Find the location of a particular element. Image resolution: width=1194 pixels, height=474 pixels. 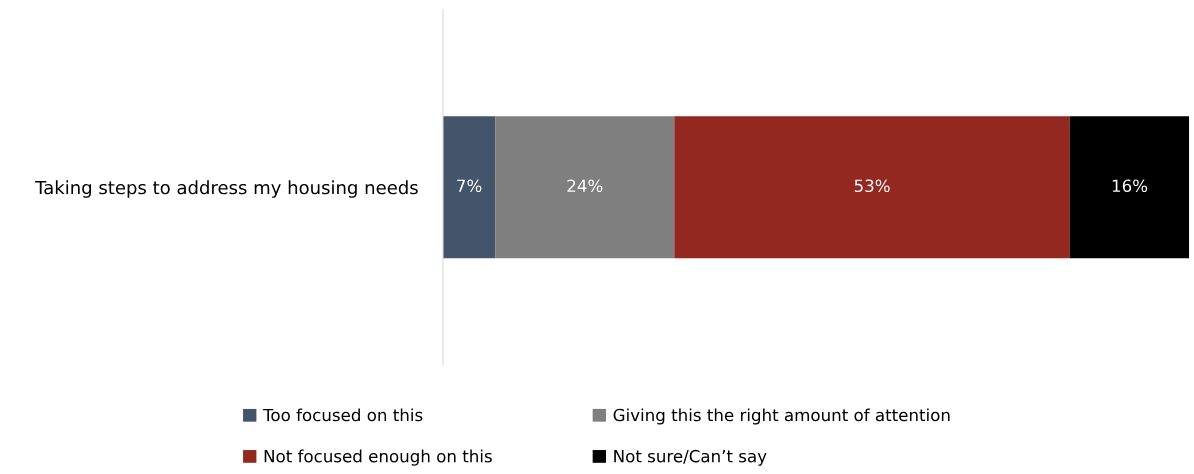

legend-label: Too focused on this is located at coordinates (343, 415).